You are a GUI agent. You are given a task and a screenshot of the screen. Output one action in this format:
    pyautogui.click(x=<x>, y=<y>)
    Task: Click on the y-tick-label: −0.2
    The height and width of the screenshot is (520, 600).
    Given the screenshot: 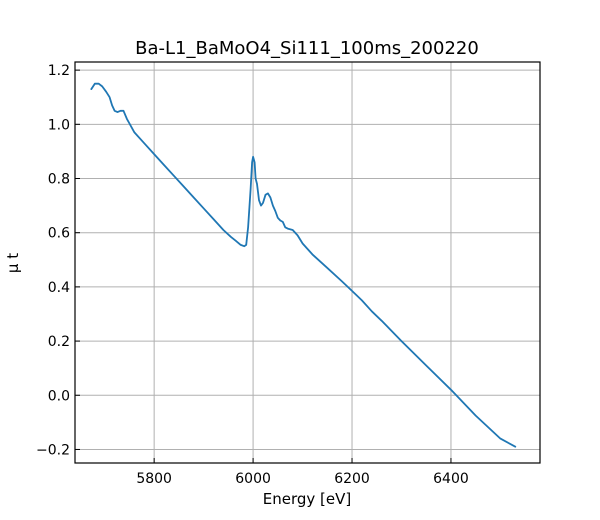 What is the action you would take?
    pyautogui.click(x=53, y=450)
    